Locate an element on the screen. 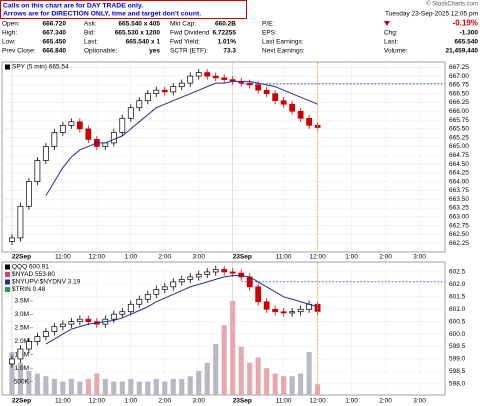  x-tick-label: 23Sep is located at coordinates (242, 401).